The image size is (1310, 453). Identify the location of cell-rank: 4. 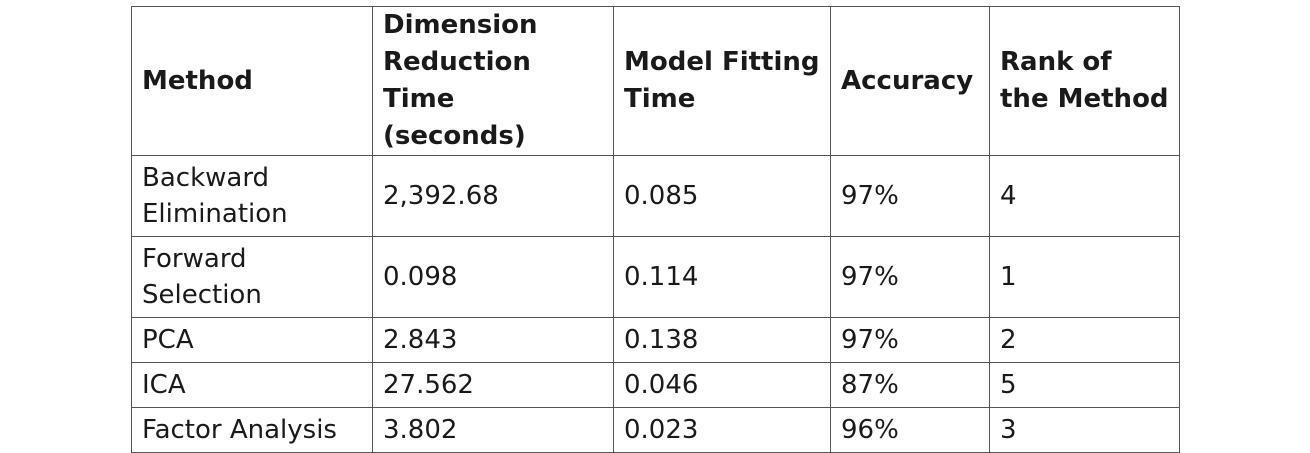
(1084, 196).